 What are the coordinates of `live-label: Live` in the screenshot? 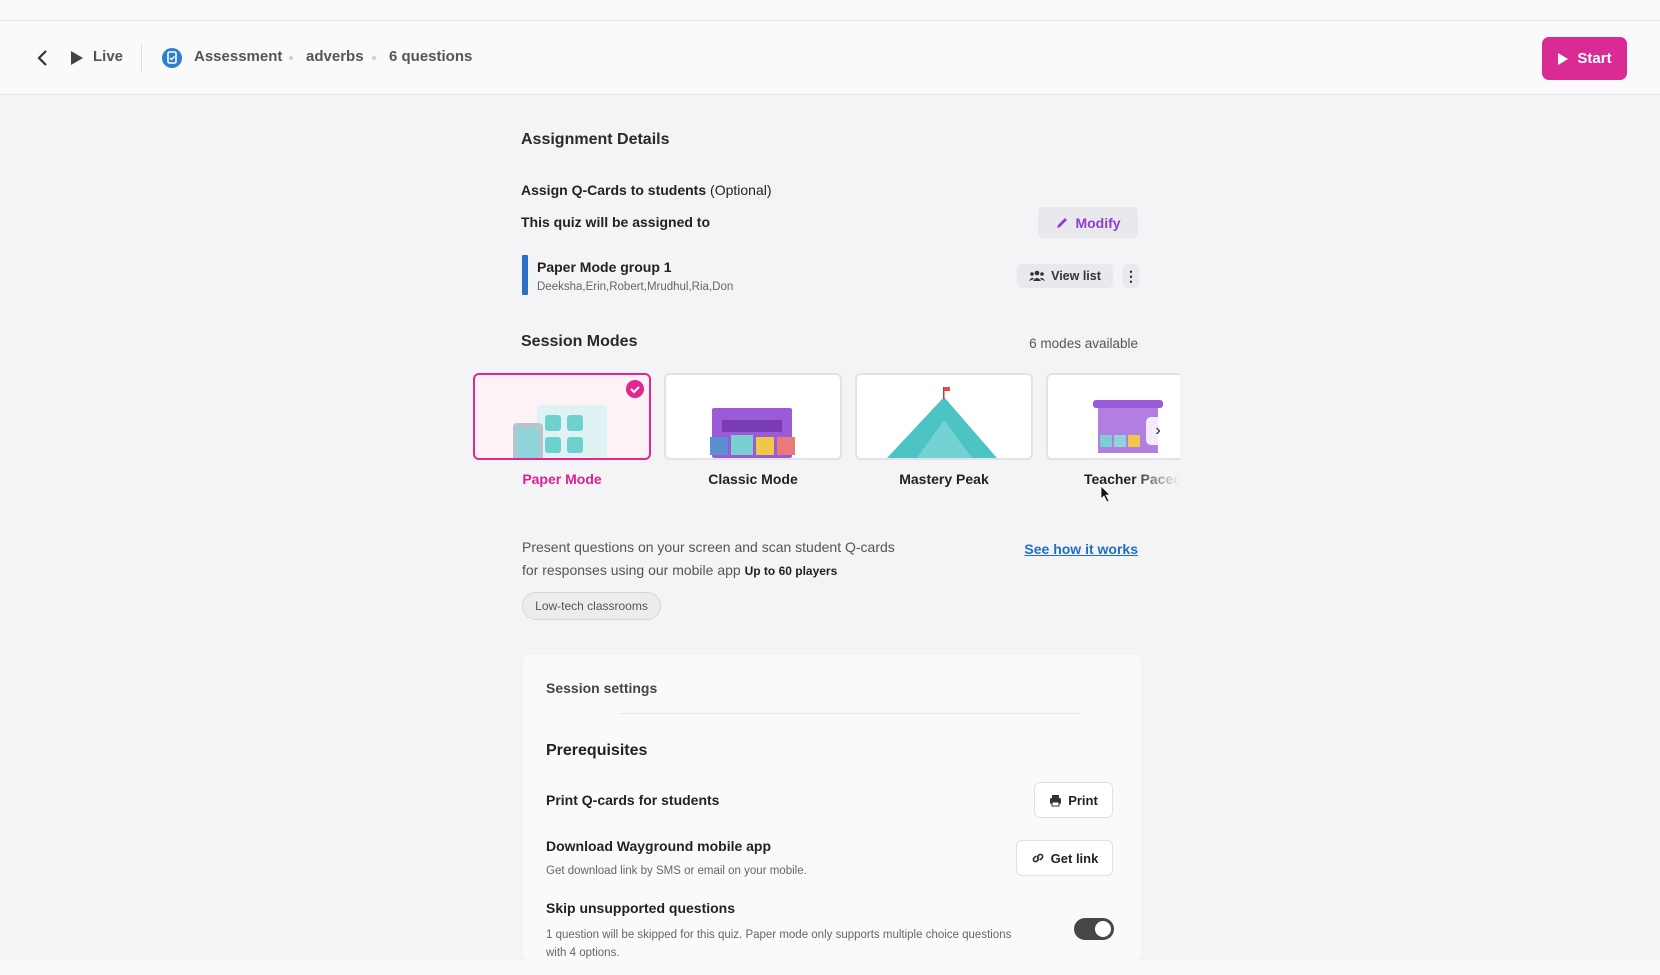 It's located at (108, 56).